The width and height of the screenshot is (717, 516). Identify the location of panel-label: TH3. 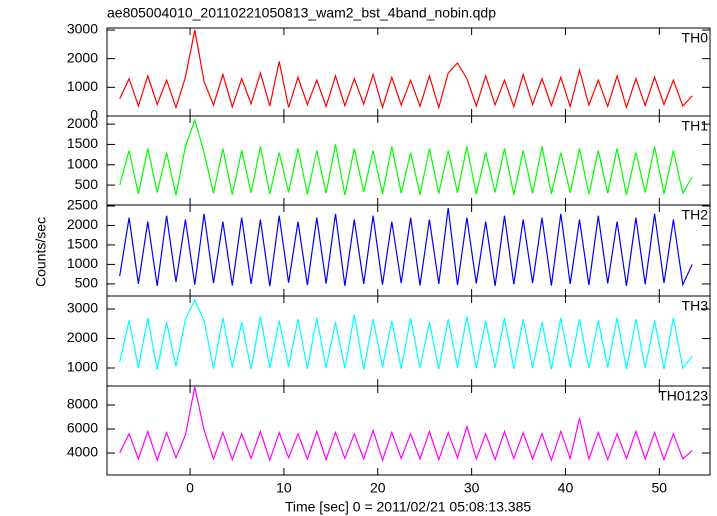
(695, 306).